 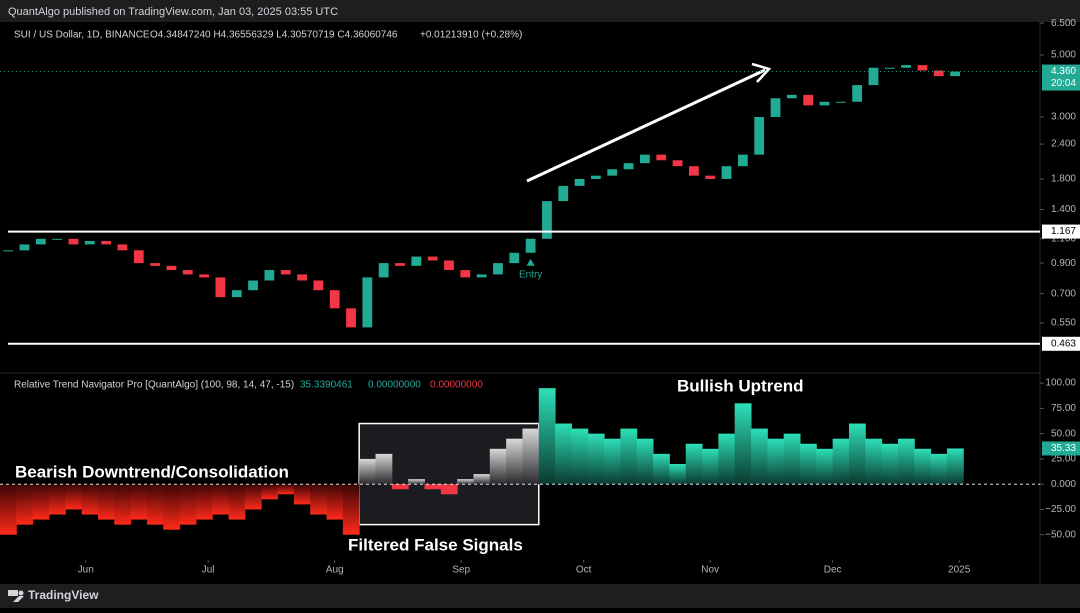 What do you see at coordinates (1063, 433) in the screenshot?
I see `y-tick-label: 50.00` at bounding box center [1063, 433].